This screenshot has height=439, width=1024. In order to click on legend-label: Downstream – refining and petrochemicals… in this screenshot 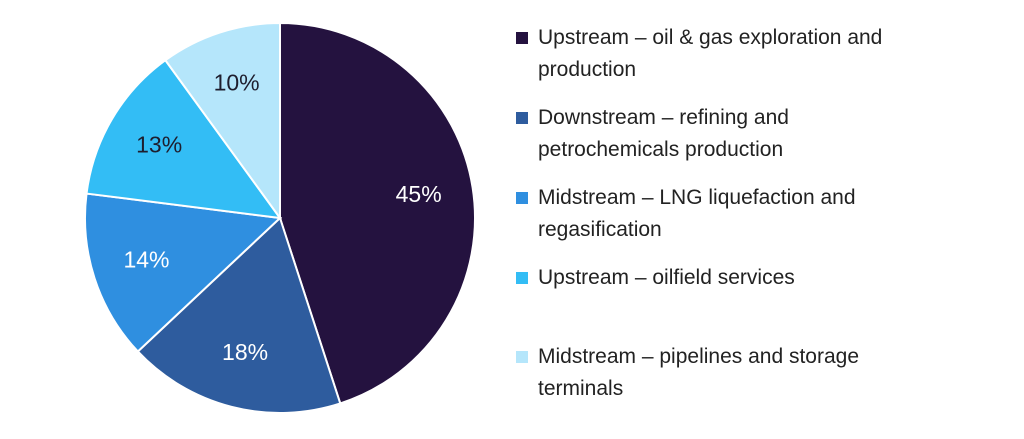, I will do `click(663, 133)`.